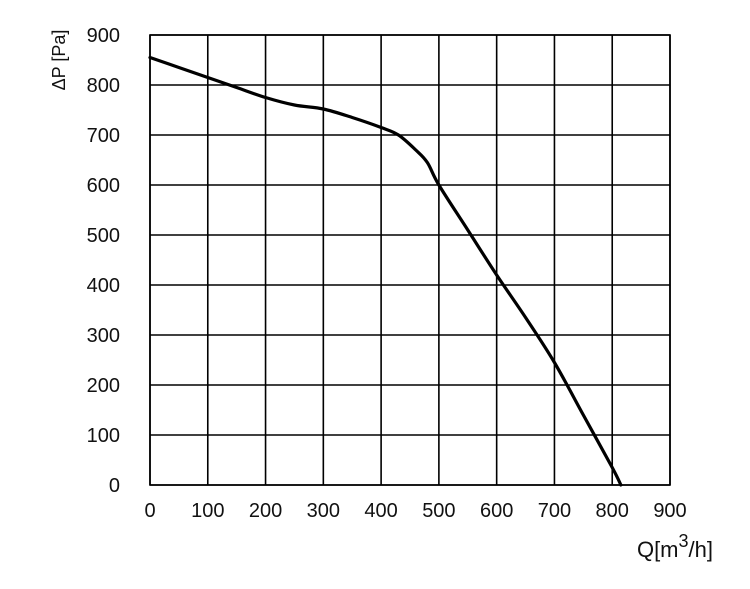 The image size is (750, 589). I want to click on x-axis-label-sup: 3, so click(684, 541).